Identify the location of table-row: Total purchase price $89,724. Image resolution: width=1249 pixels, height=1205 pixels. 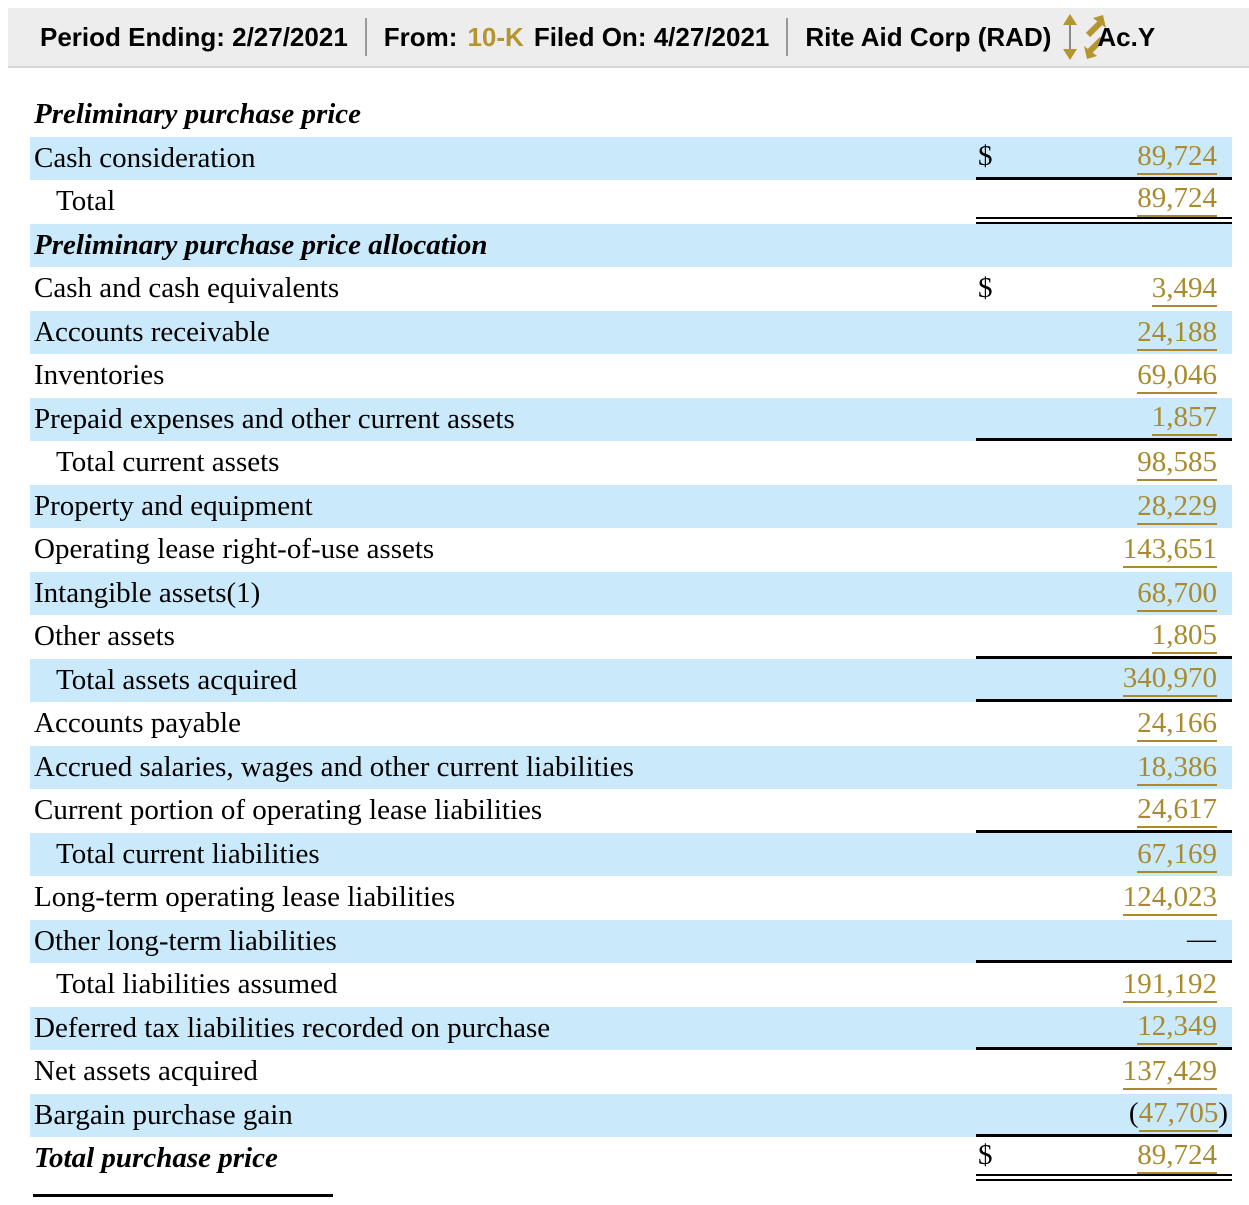
(631, 1159).